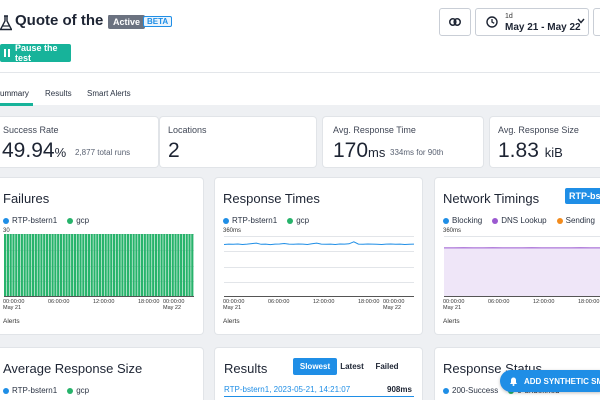  I want to click on failed-button: Failed, so click(387, 366).